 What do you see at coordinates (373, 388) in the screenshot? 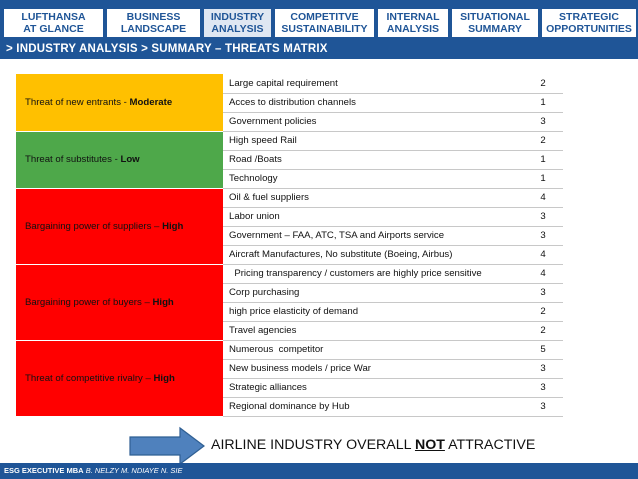
I see `threat-factor: Strategic alliances` at bounding box center [373, 388].